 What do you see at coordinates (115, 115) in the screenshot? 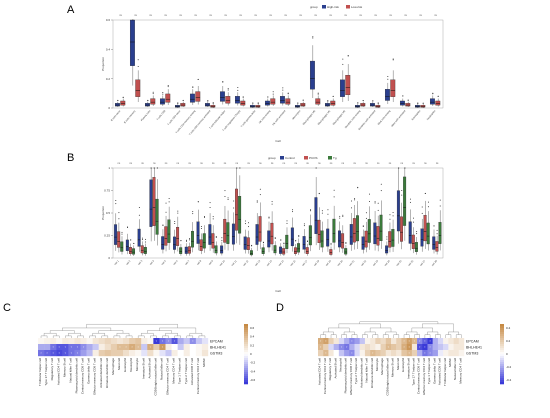
I see `x-tick-label: B cells naive` at bounding box center [115, 115].